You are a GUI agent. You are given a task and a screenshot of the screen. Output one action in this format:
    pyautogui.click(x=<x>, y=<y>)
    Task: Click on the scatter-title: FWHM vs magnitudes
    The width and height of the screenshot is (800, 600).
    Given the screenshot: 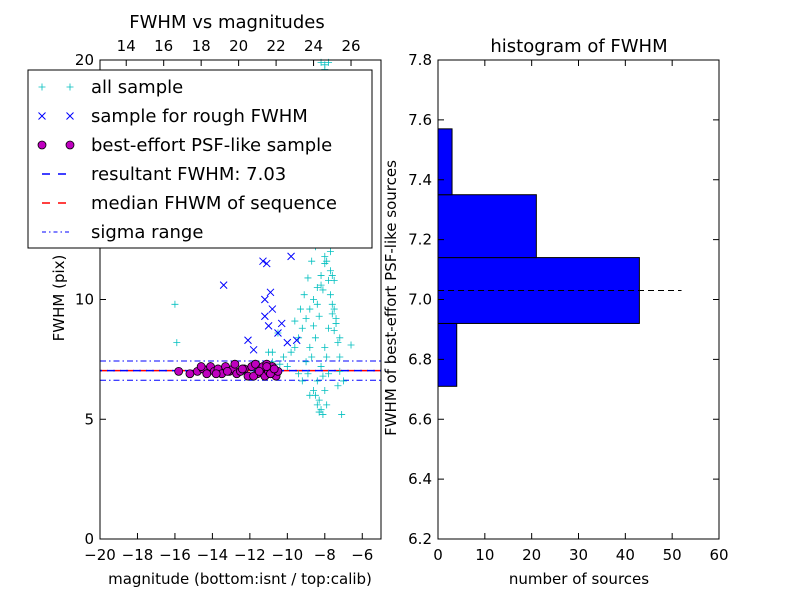 What is the action you would take?
    pyautogui.click(x=226, y=22)
    